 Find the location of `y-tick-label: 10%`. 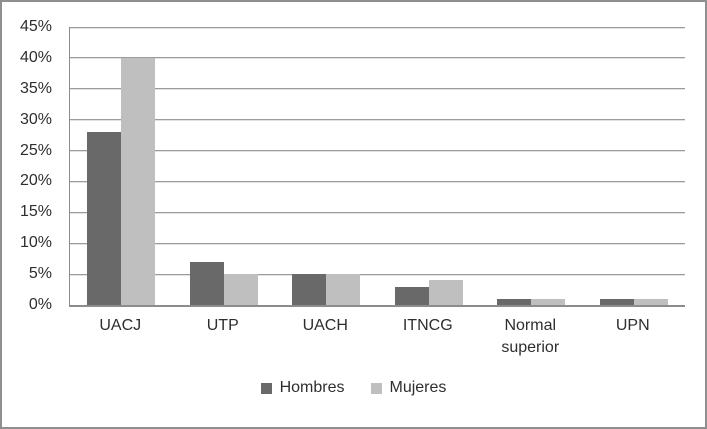

y-tick-label: 10% is located at coordinates (35, 243).